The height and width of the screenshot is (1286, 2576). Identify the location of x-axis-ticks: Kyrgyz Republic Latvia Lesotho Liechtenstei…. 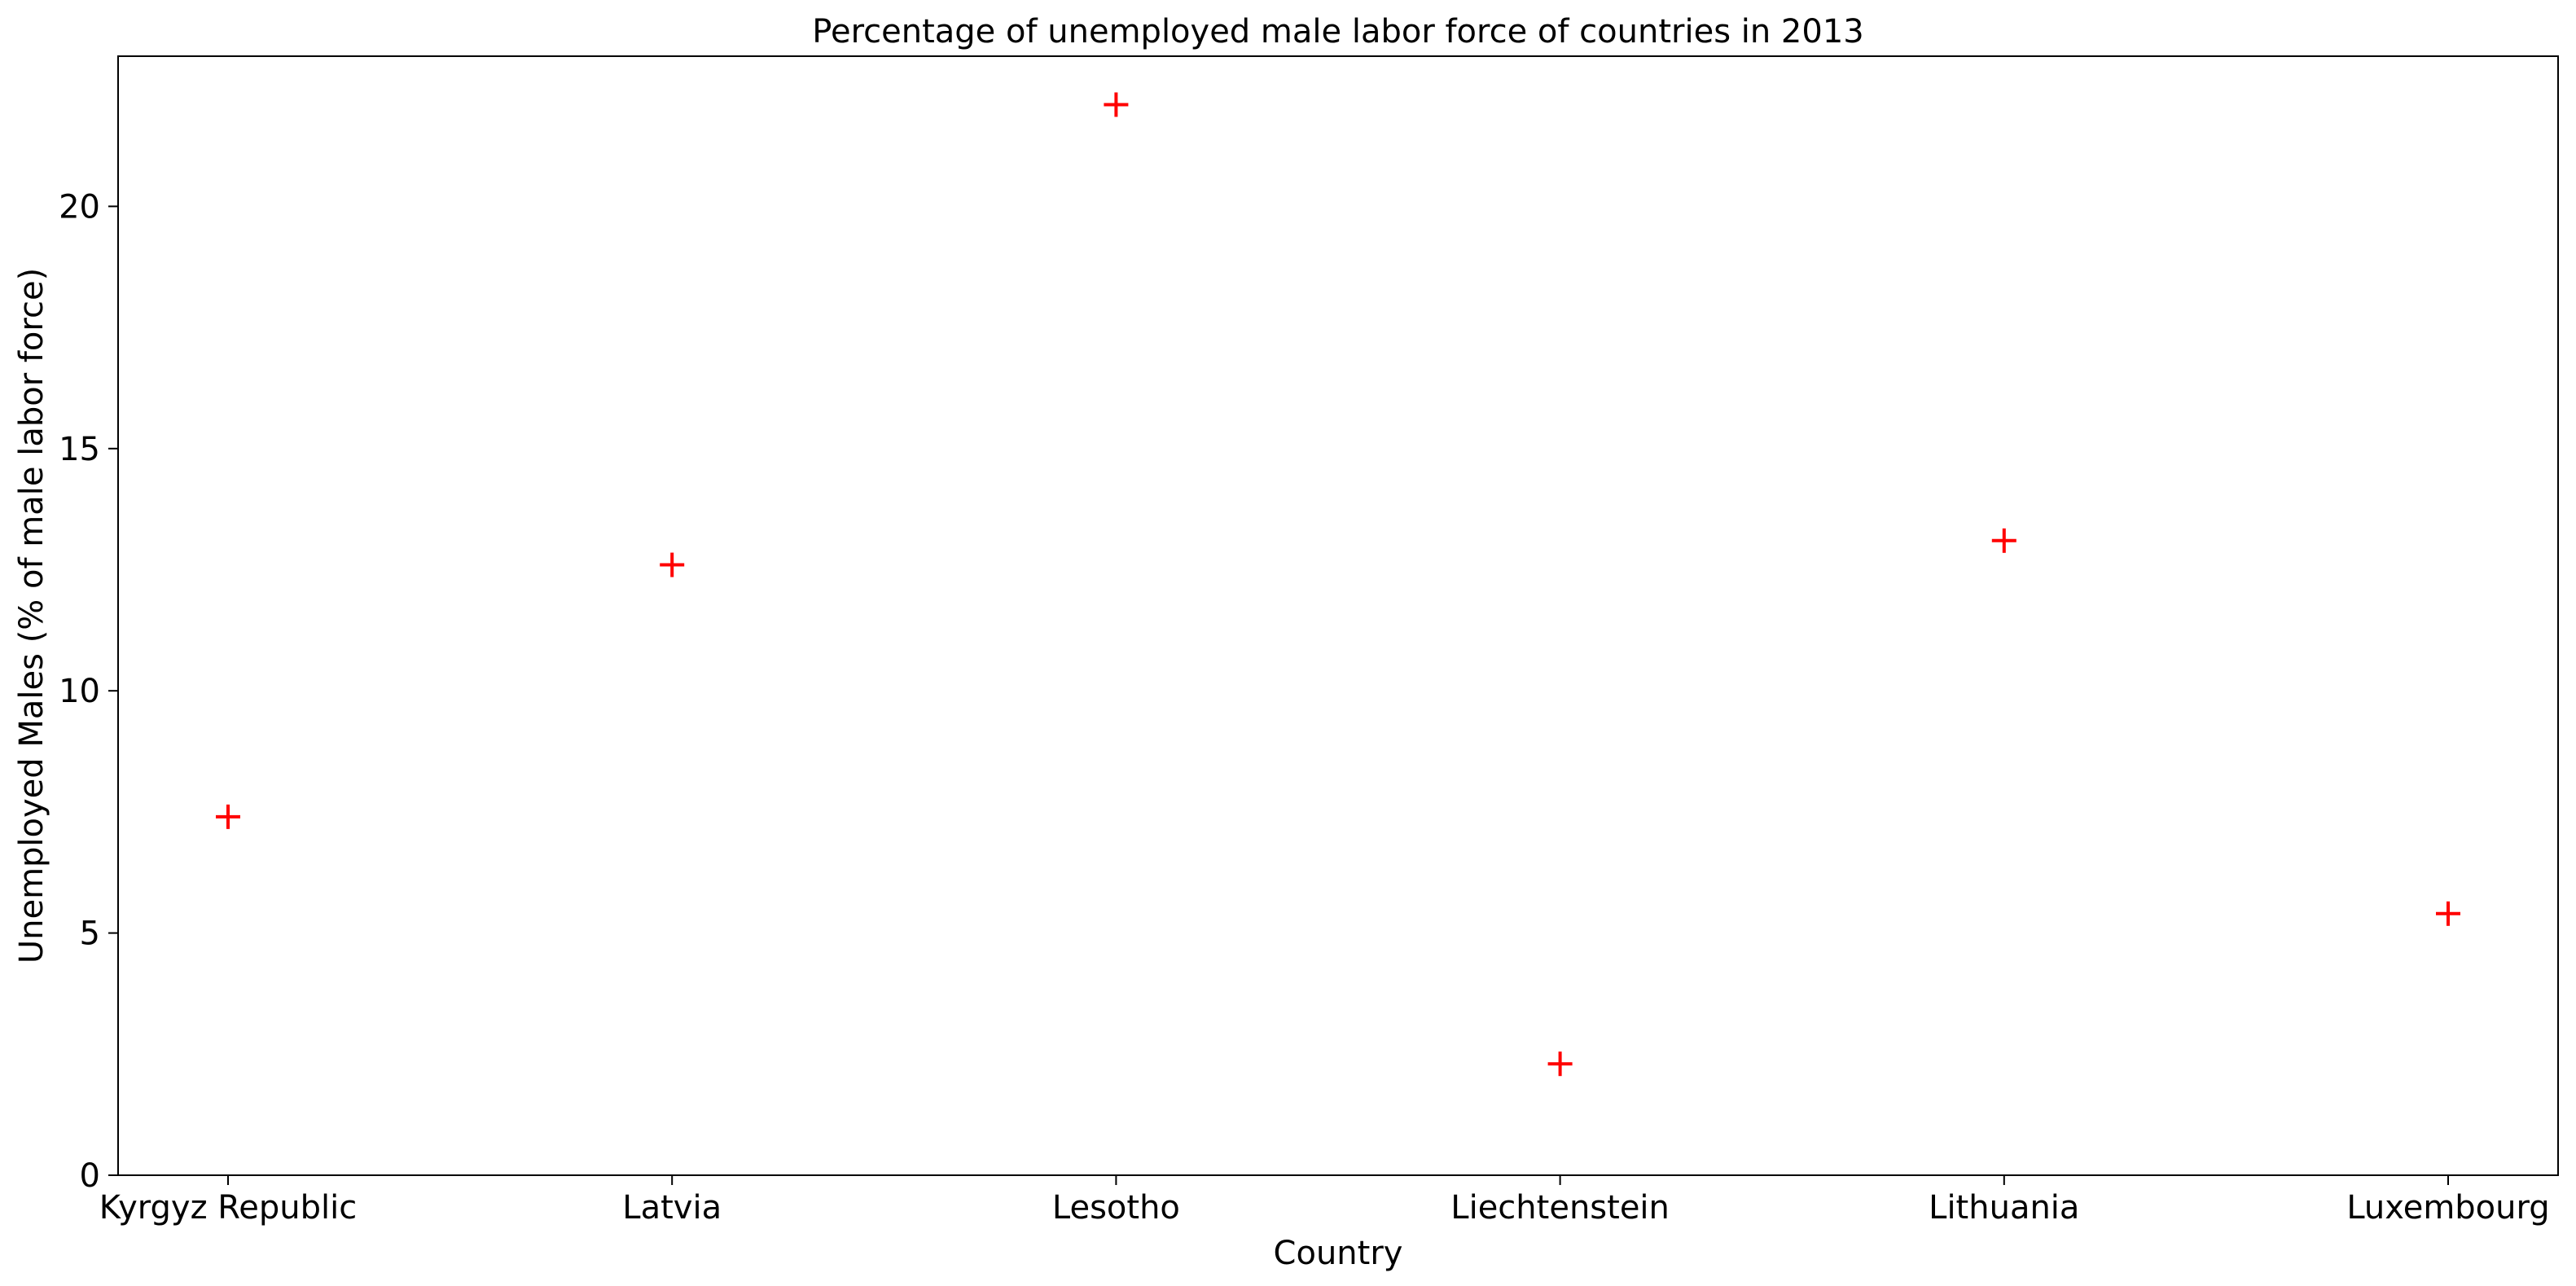
(1324, 1201).